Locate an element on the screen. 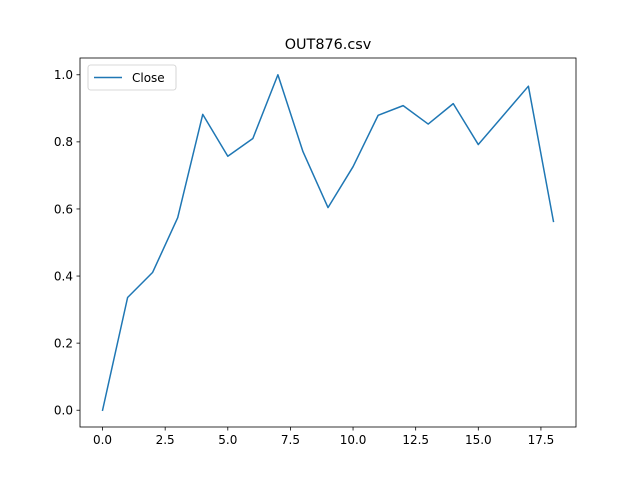  y-tick-label: 0.4 is located at coordinates (63, 276).